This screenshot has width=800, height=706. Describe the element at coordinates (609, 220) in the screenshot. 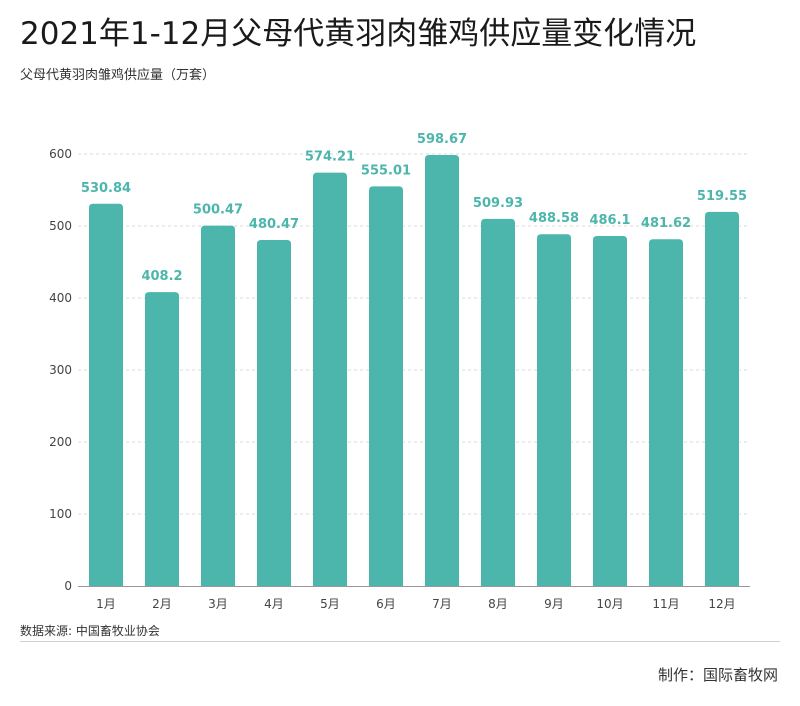

I see `value-label: 486.1` at that location.